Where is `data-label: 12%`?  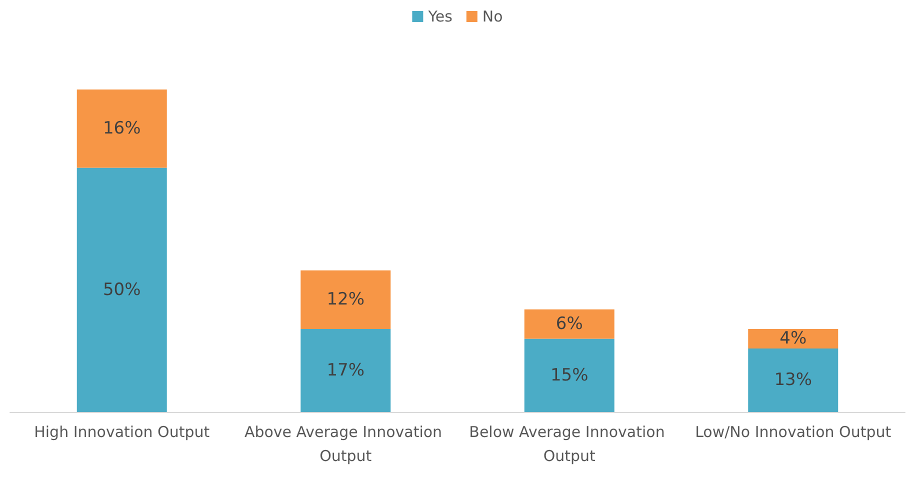 data-label: 12% is located at coordinates (345, 300).